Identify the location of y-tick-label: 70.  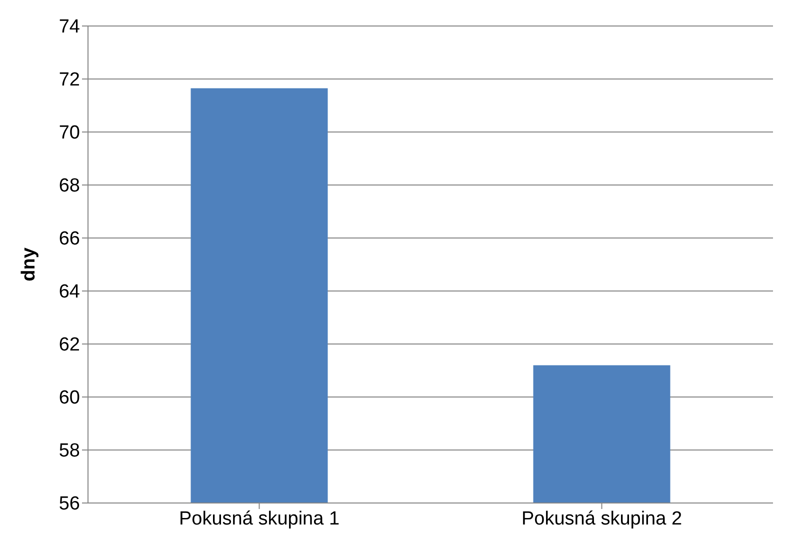
(69, 133).